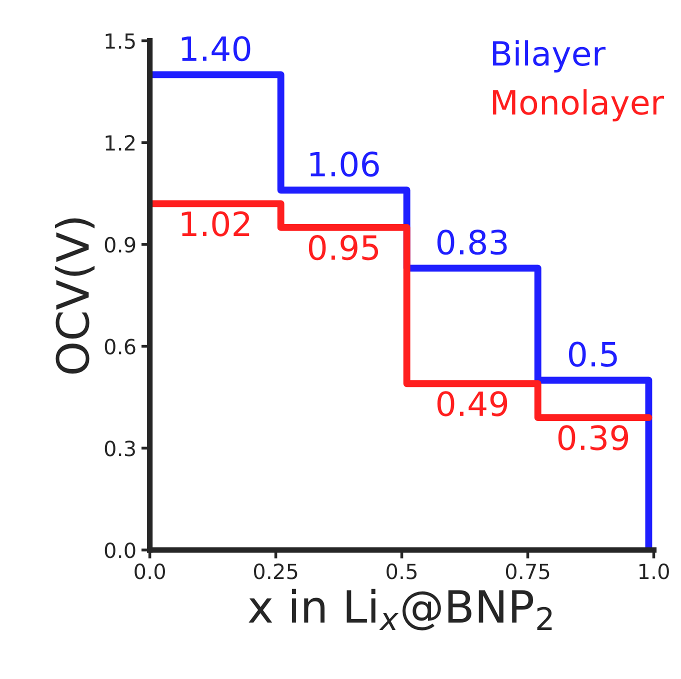  I want to click on x-tick-label: 0.25, so click(276, 572).